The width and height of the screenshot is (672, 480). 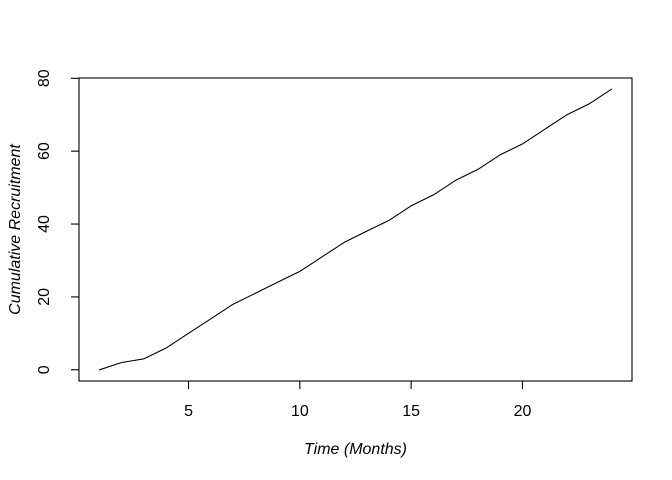 What do you see at coordinates (411, 411) in the screenshot?
I see `x-tick-label: 15` at bounding box center [411, 411].